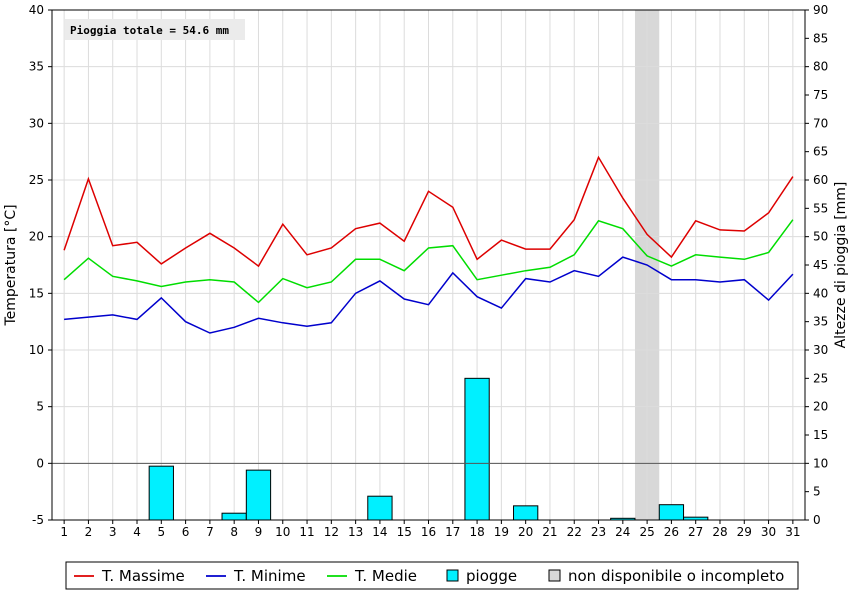  I want to click on x-tick-label-20: 20, so click(525, 532).